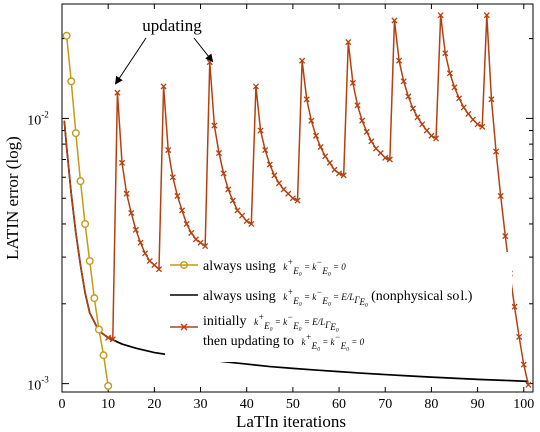  Describe the element at coordinates (184, 327) in the screenshot. I see `legend-marker-red` at that location.